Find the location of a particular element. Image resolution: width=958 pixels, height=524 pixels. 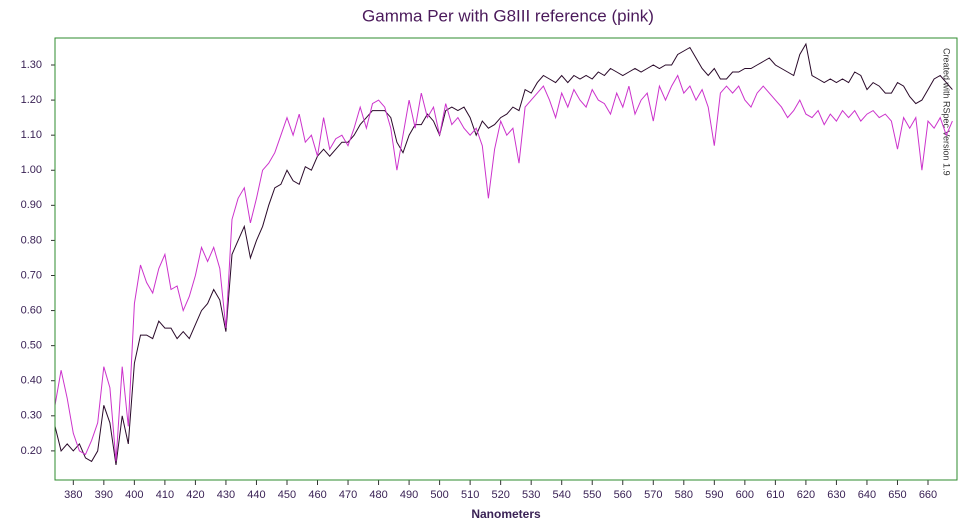

chart-title: Gamma Per with G8III reference (pink) is located at coordinates (508, 15).